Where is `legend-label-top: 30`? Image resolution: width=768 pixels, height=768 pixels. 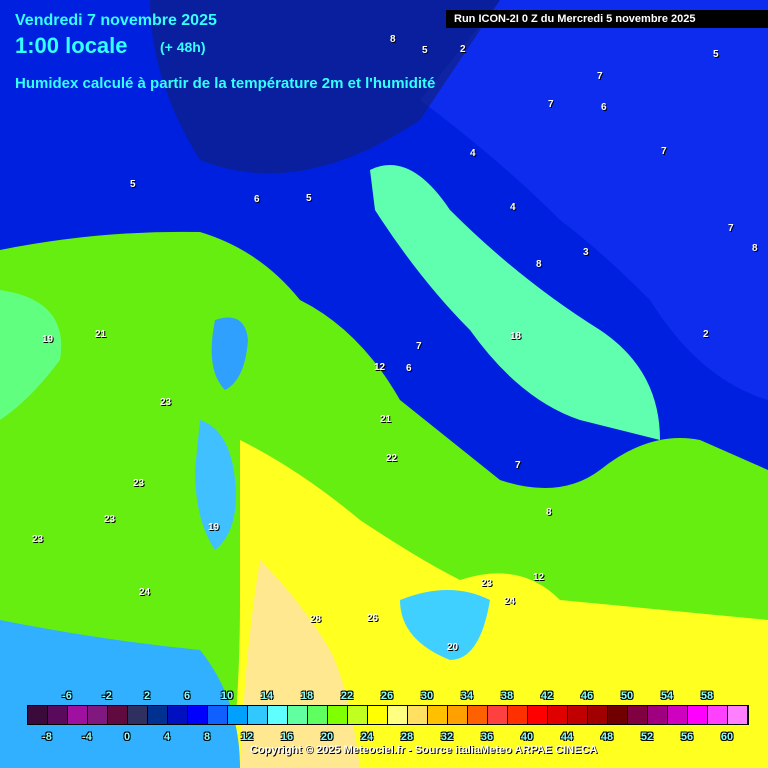
legend-label-top: 30 is located at coordinates (427, 696).